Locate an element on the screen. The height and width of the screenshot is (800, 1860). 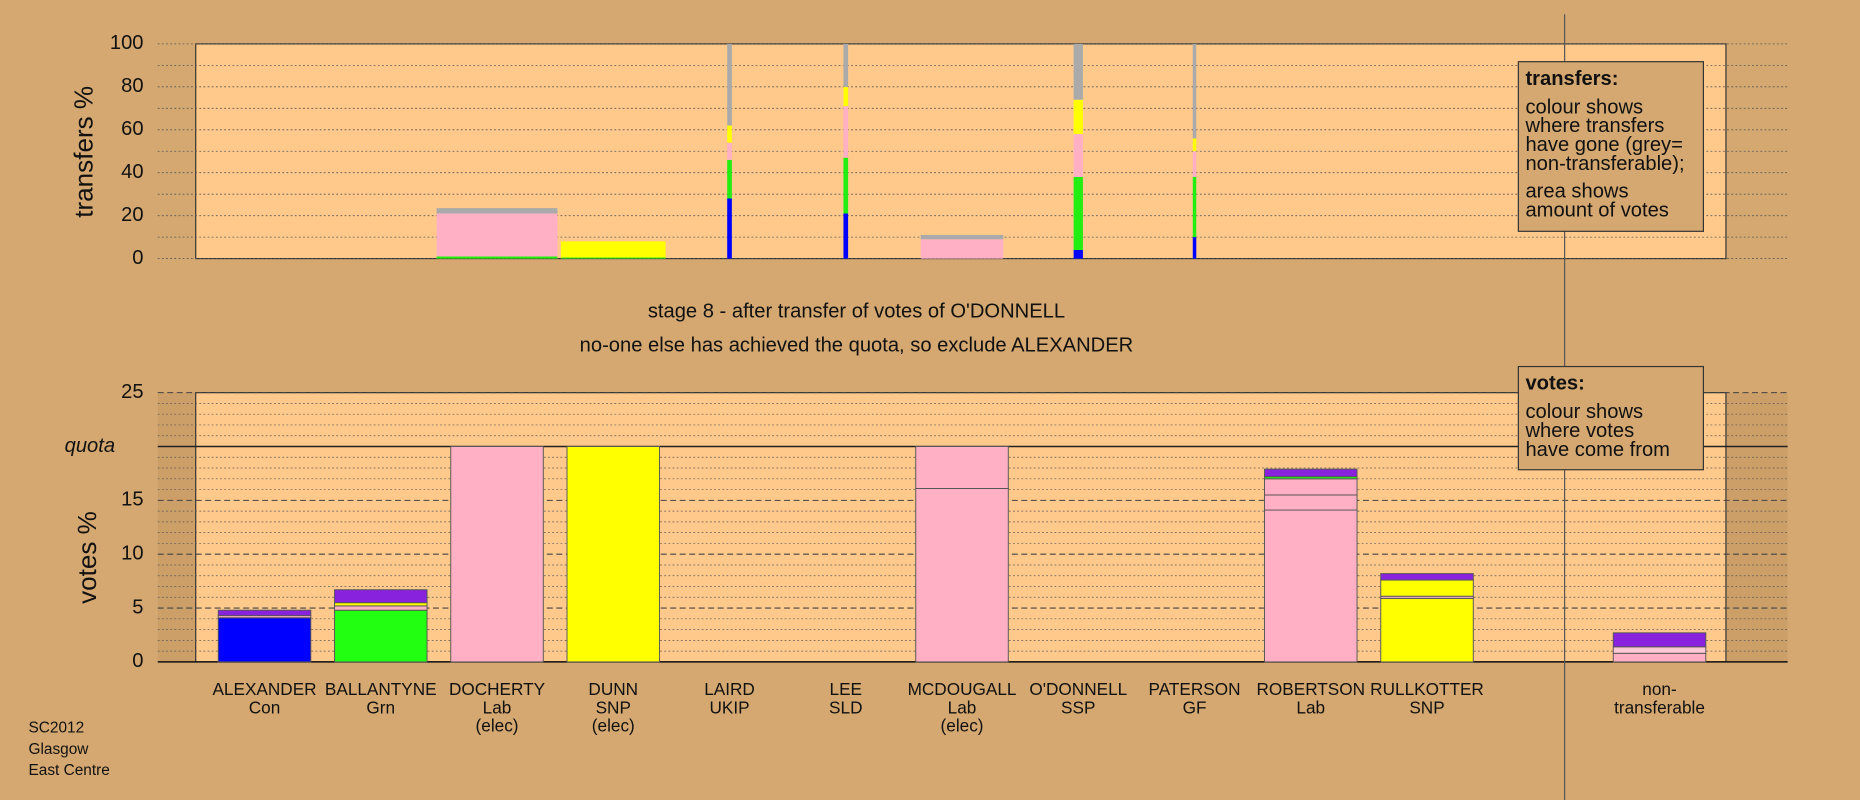
legend-text: amount of votes is located at coordinates (1596, 210).